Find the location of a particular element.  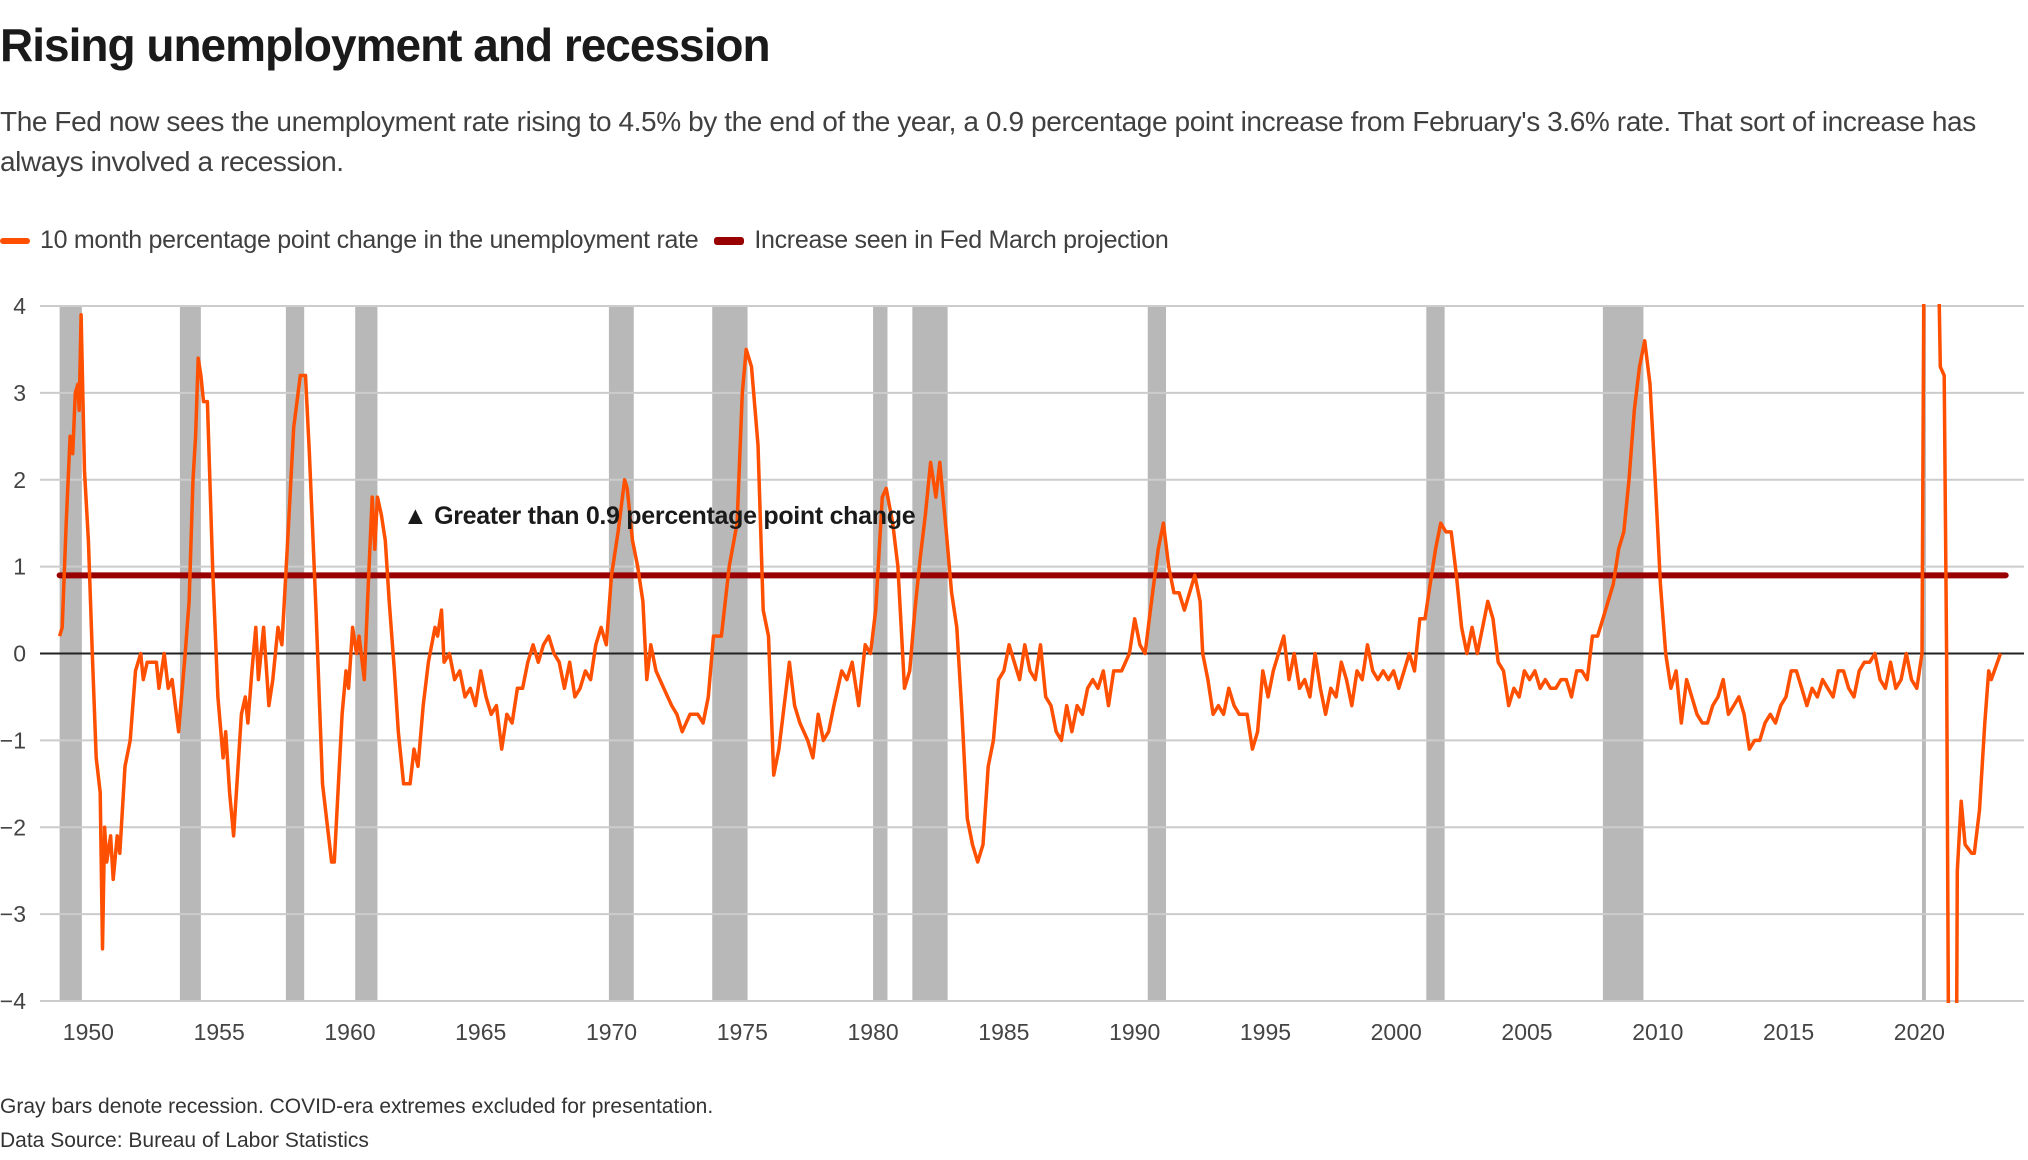

x-tick-label: 2000 is located at coordinates (1396, 1032).